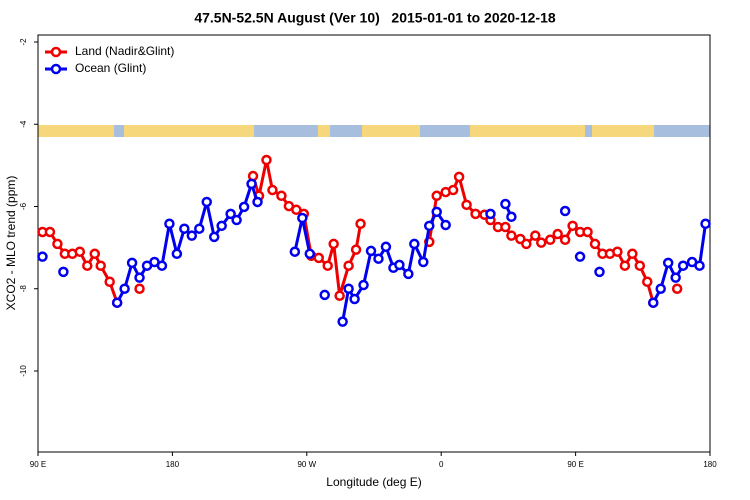 The image size is (750, 500). Describe the element at coordinates (110, 68) in the screenshot. I see `legend-label: Ocean (Glint)` at that location.